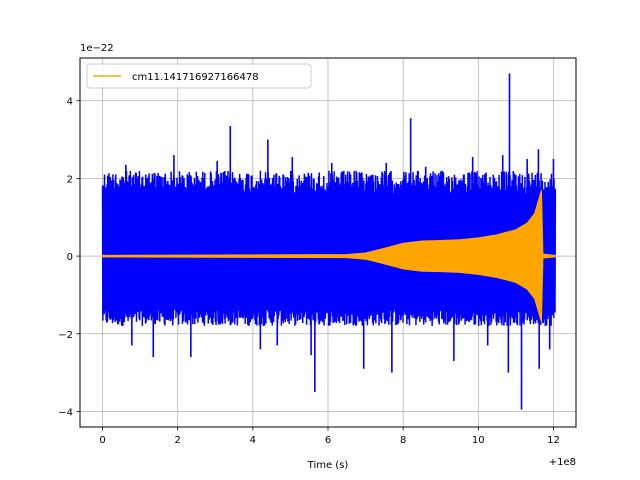 Image resolution: width=640 pixels, height=480 pixels. Describe the element at coordinates (65, 335) in the screenshot. I see `y-tick-label: −2` at that location.